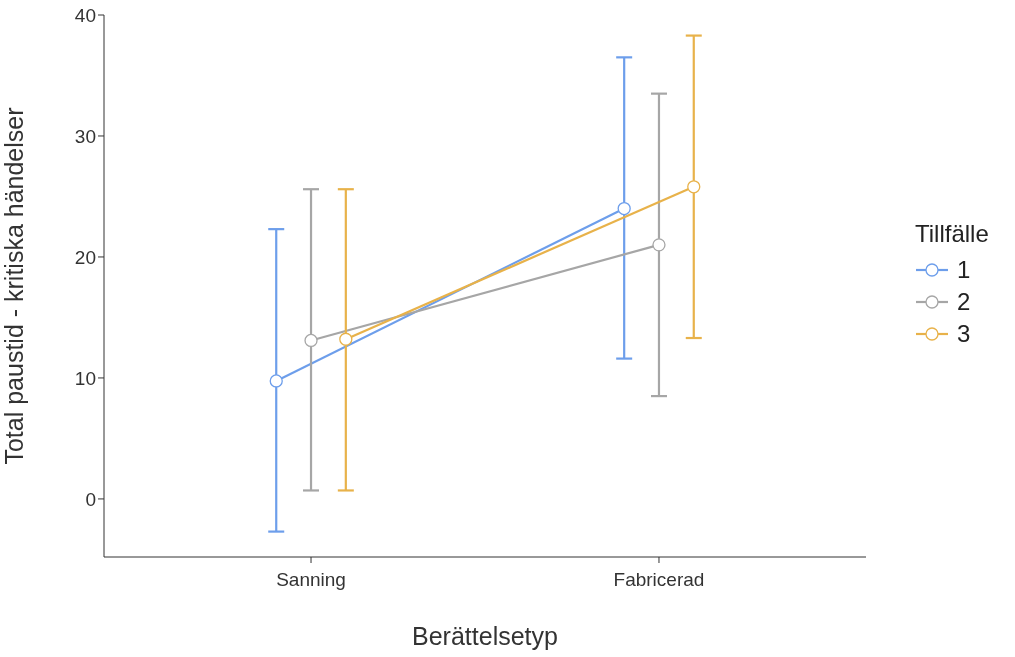  Describe the element at coordinates (14, 286) in the screenshot. I see `y-axis-title: Total paustid - kritiska händelser` at that location.